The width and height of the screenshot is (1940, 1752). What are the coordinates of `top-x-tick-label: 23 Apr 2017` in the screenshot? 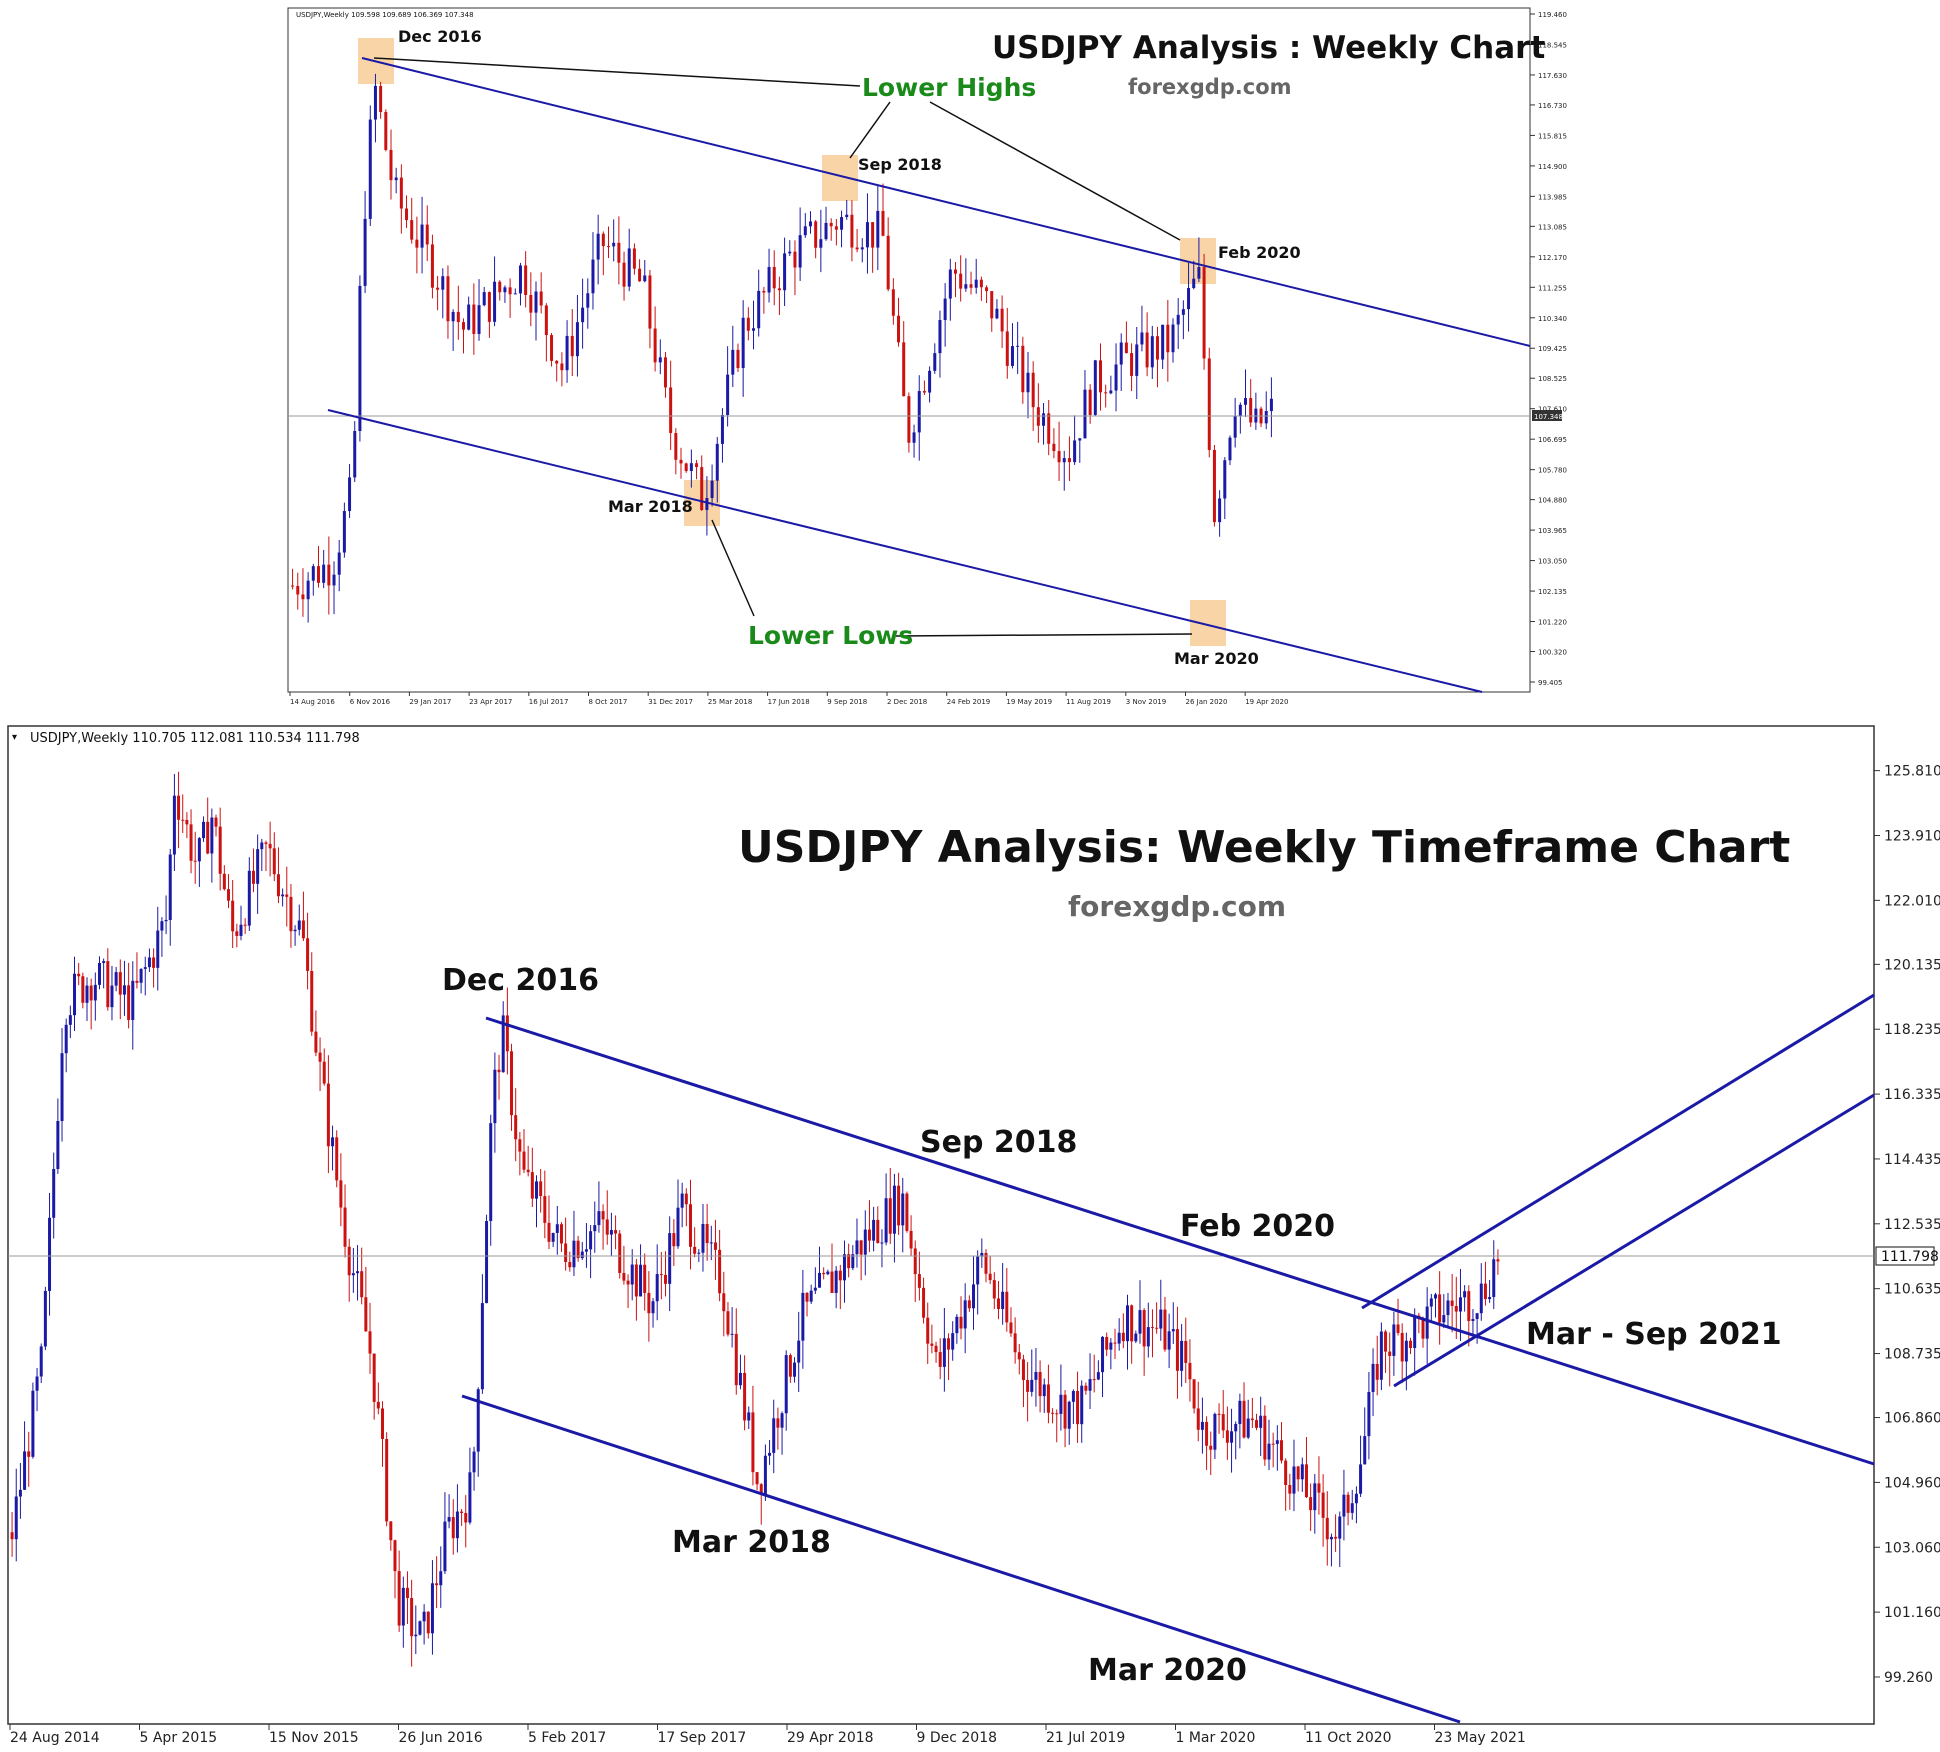 It's located at (490, 702).